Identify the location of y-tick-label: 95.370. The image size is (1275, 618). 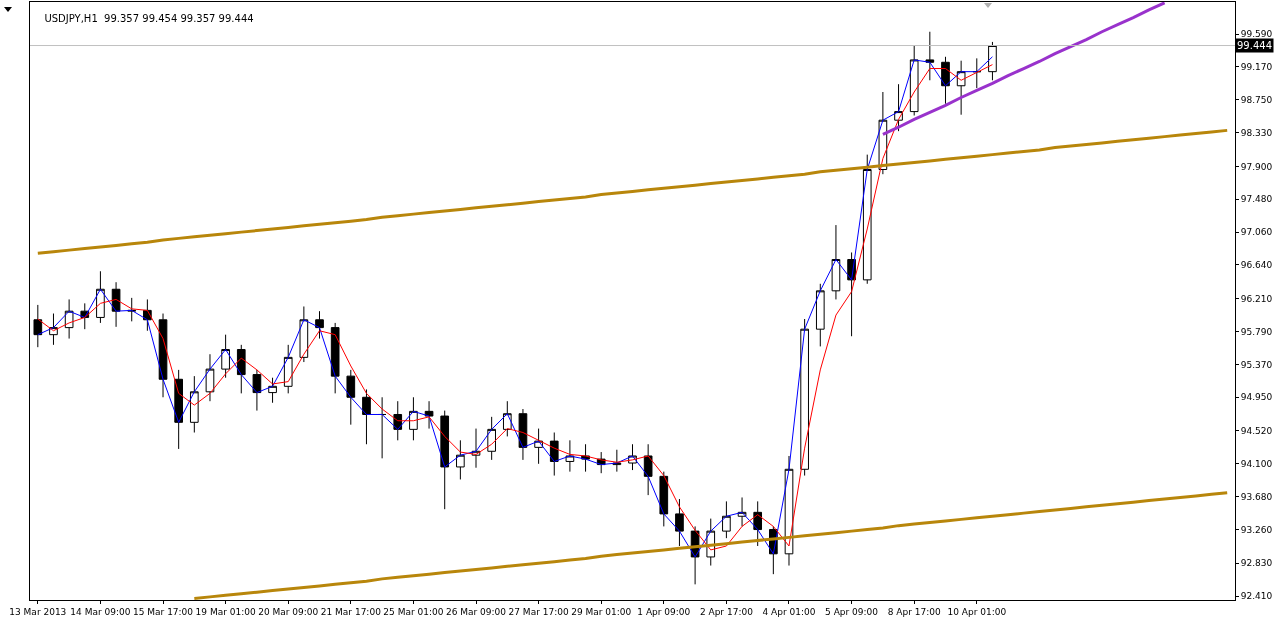
(1256, 364).